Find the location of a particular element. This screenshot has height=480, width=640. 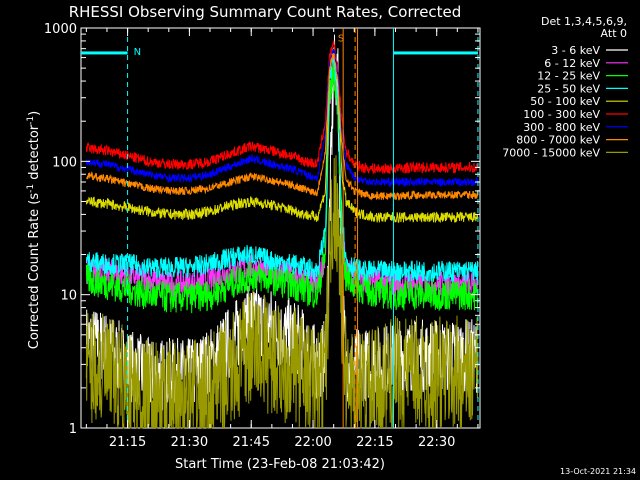

legend-label-3: 12 - 25 keV is located at coordinates (568, 76).